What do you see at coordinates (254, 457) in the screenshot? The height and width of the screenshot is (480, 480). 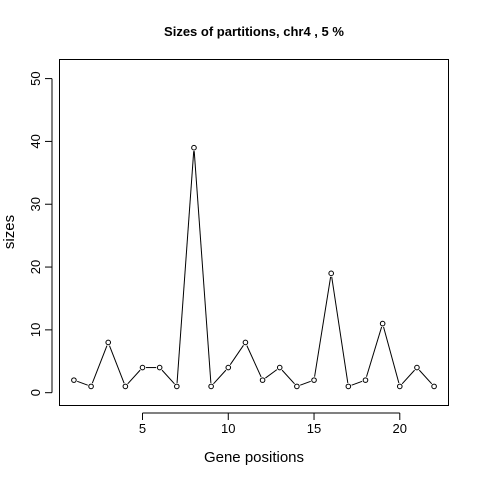 I see `x-axis-label: Gene positions` at bounding box center [254, 457].